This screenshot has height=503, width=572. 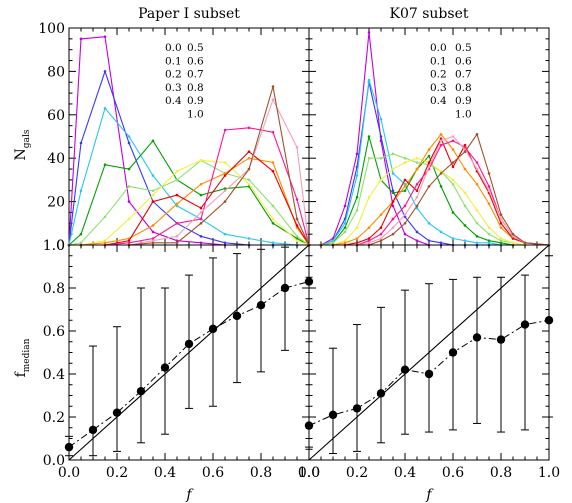 I want to click on legend-label: 0.9, so click(x=195, y=101).